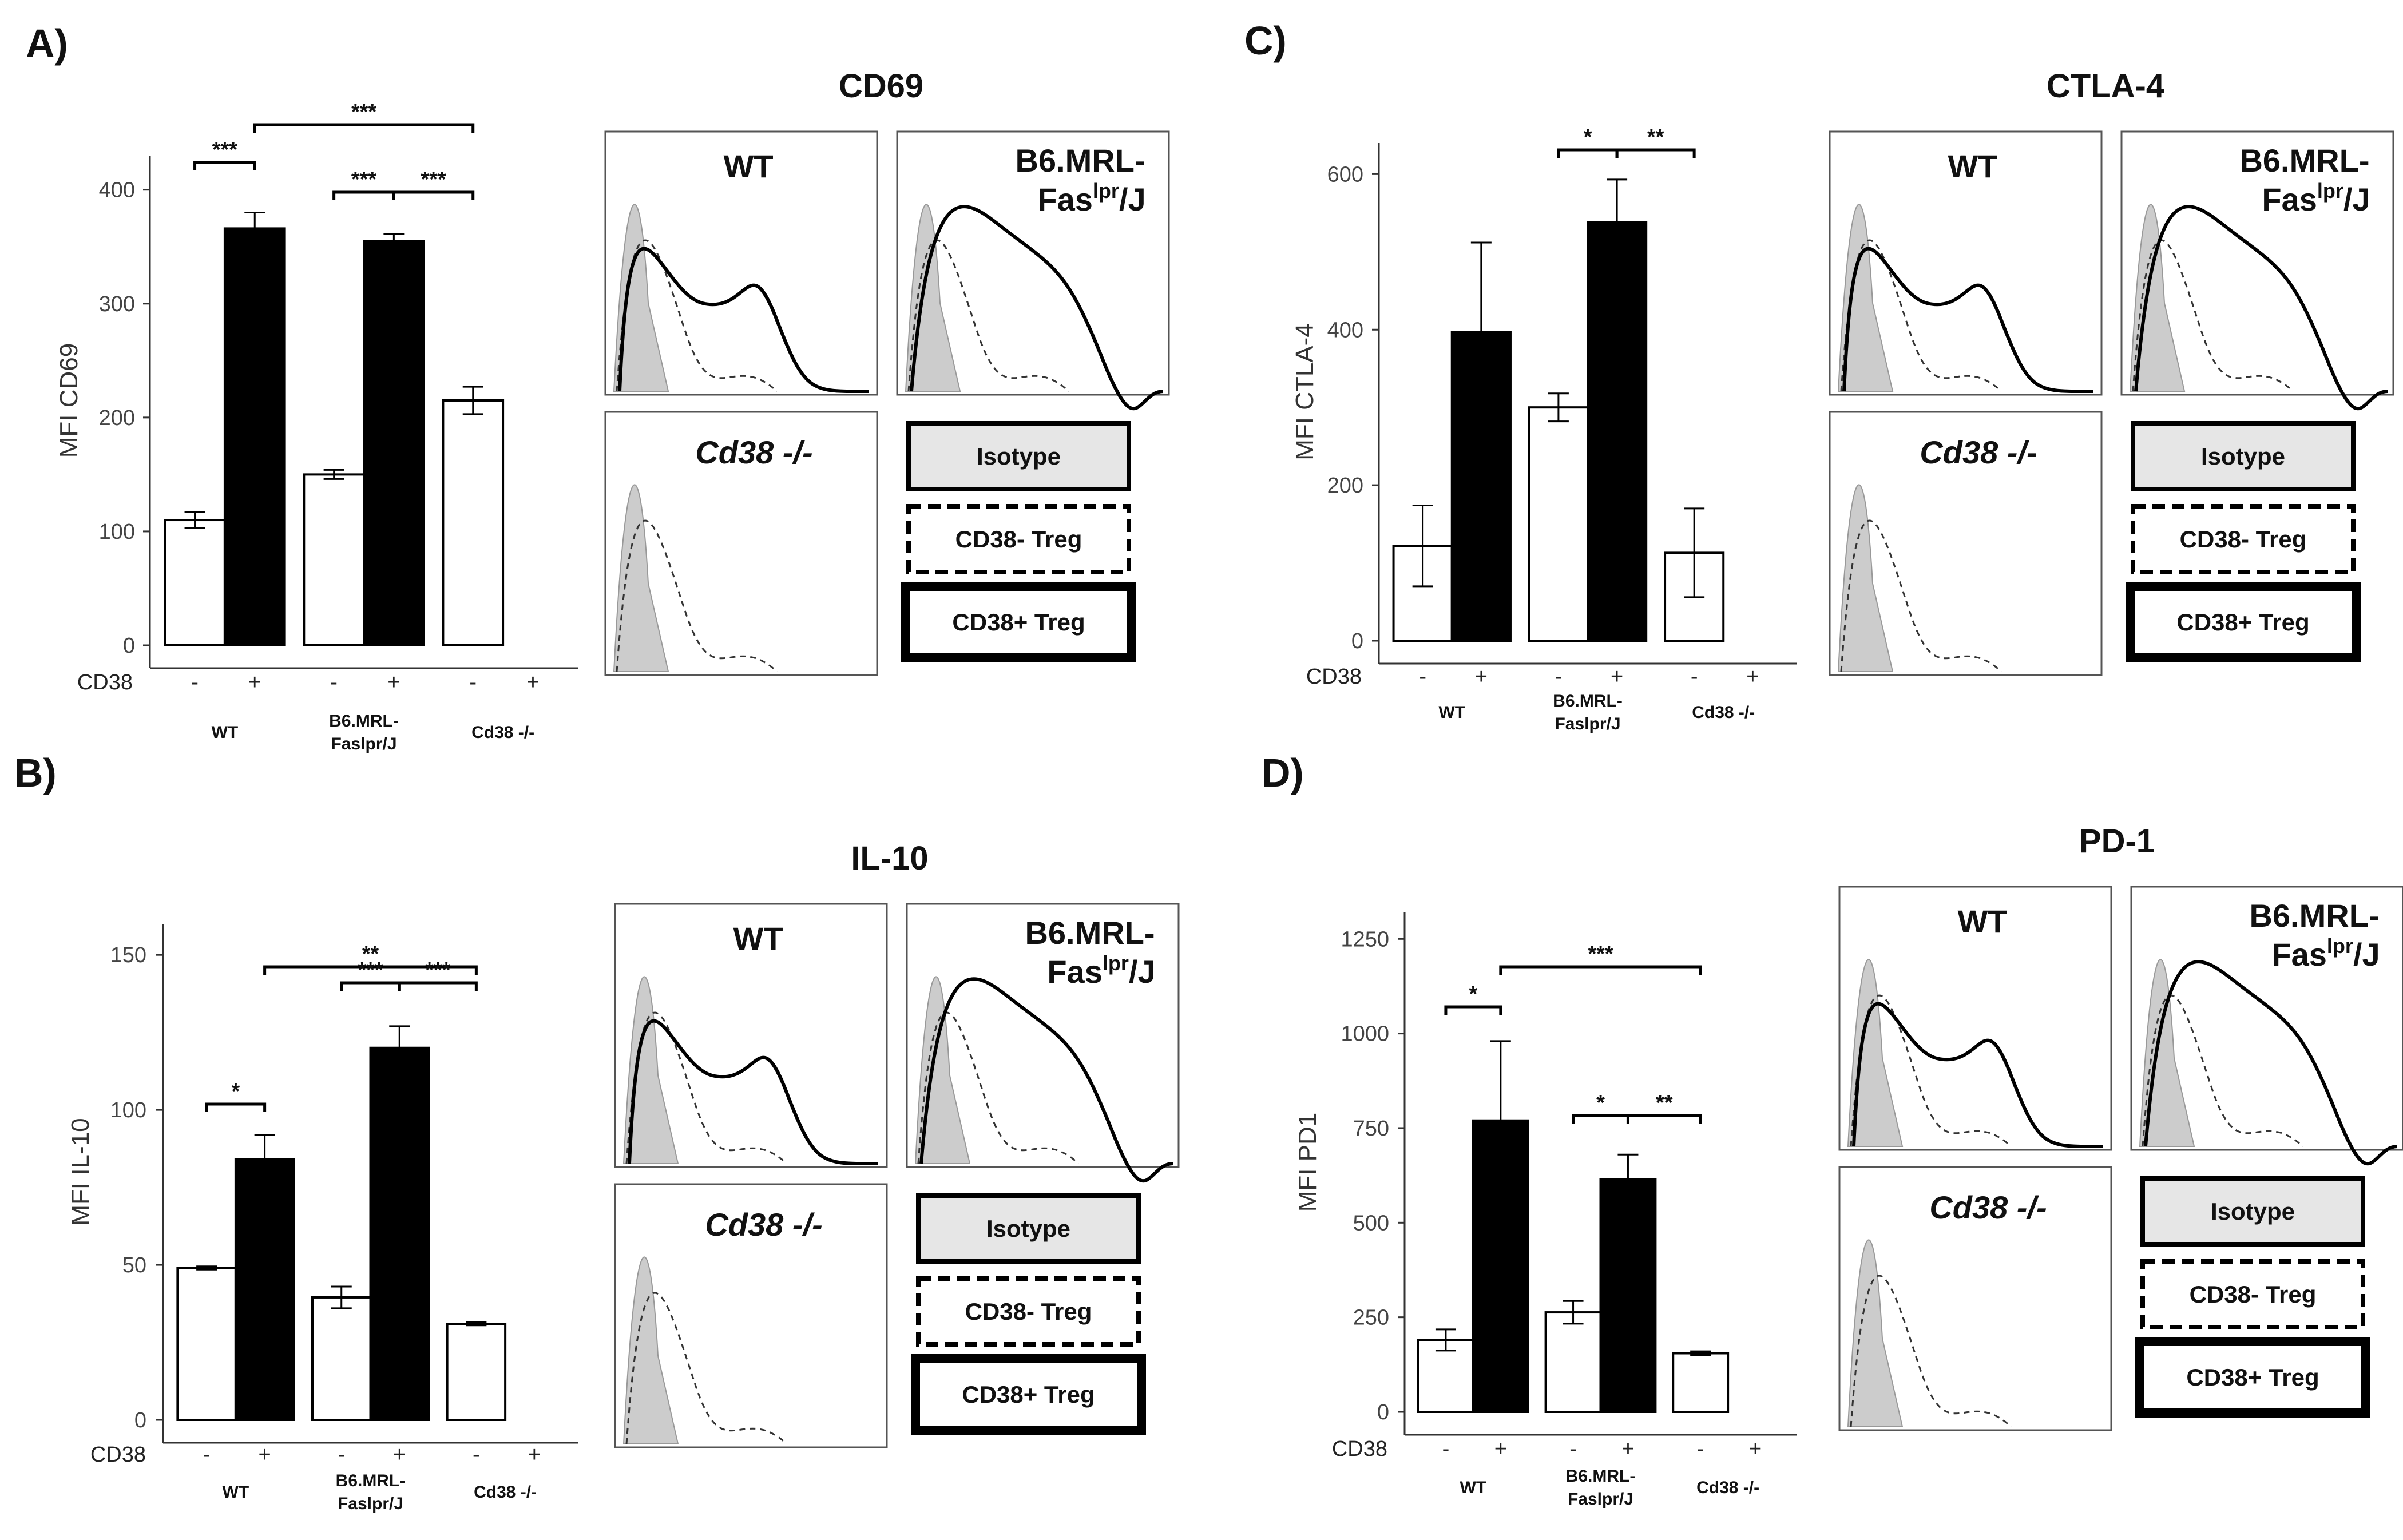 Image resolution: width=2403 pixels, height=1540 pixels. Describe the element at coordinates (2340, 946) in the screenshot. I see `histogram-label-b6-lpr: lpr` at that location.